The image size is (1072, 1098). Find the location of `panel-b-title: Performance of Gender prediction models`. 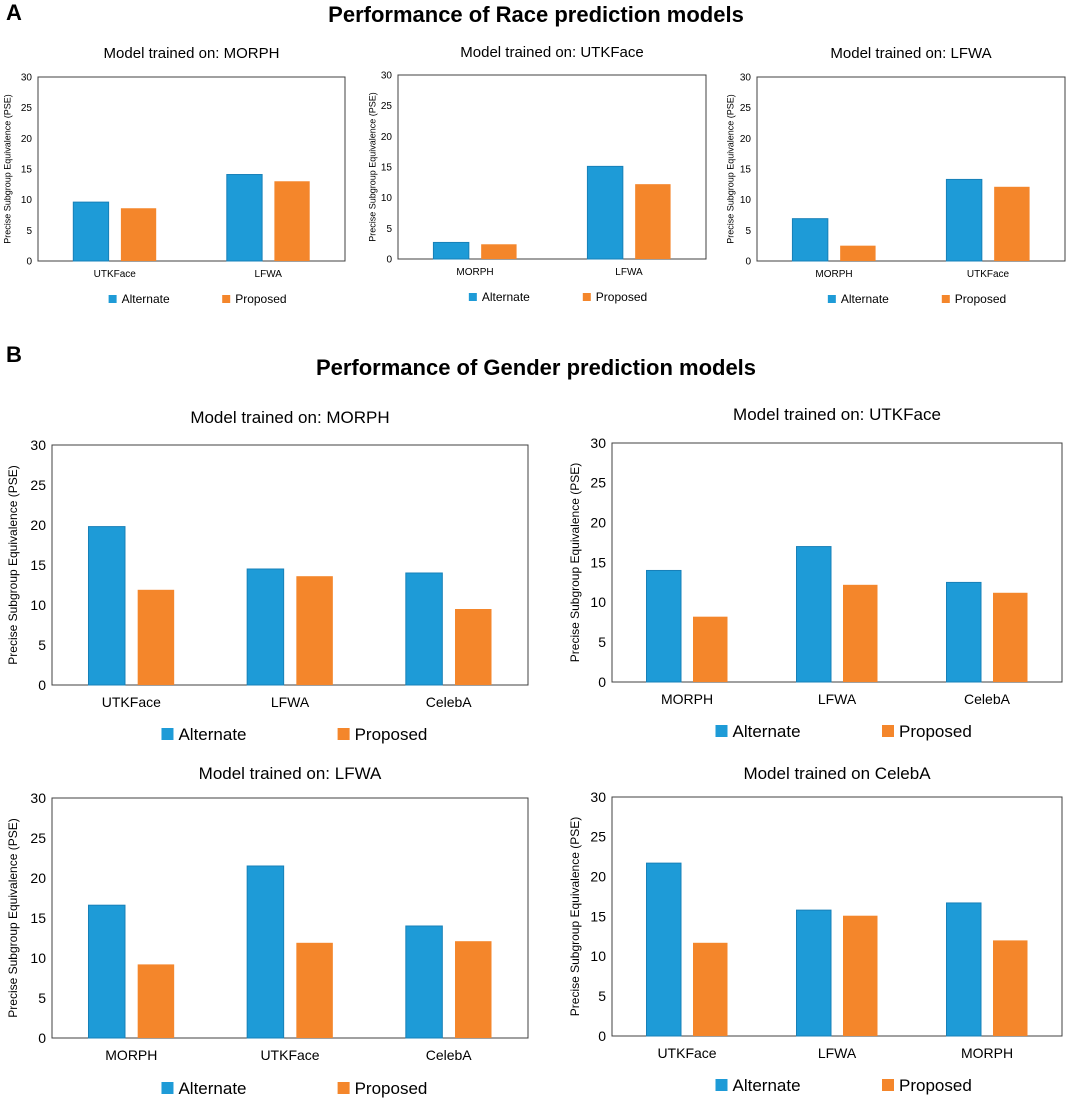

panel-b-title: Performance of Gender prediction models is located at coordinates (536, 367).